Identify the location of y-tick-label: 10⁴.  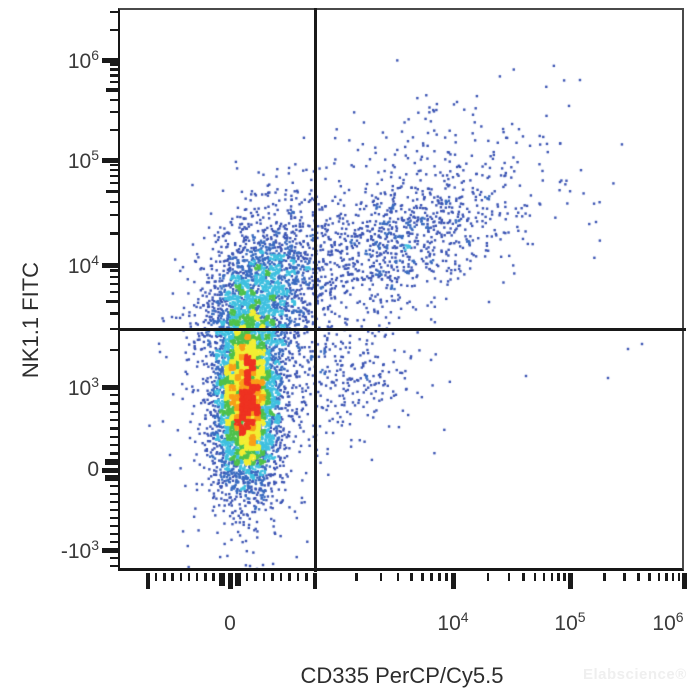
(83, 265).